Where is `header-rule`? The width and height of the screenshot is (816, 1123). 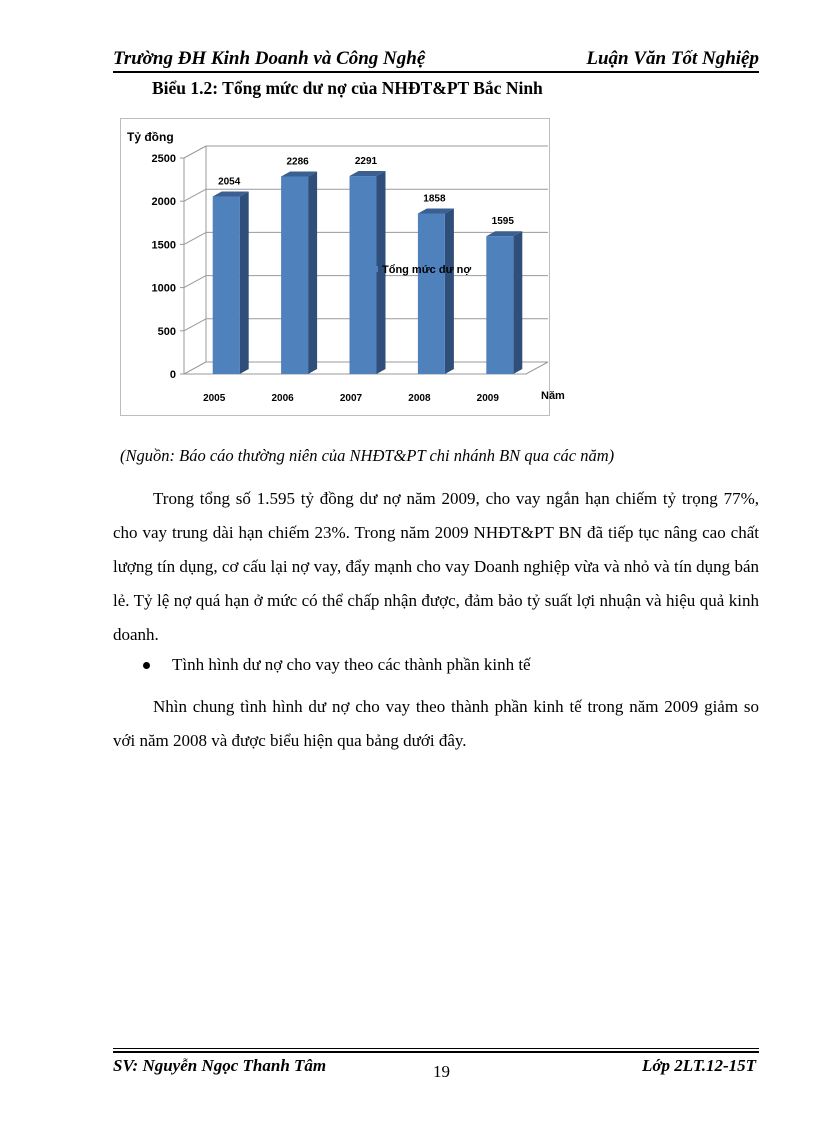
header-rule is located at coordinates (436, 72).